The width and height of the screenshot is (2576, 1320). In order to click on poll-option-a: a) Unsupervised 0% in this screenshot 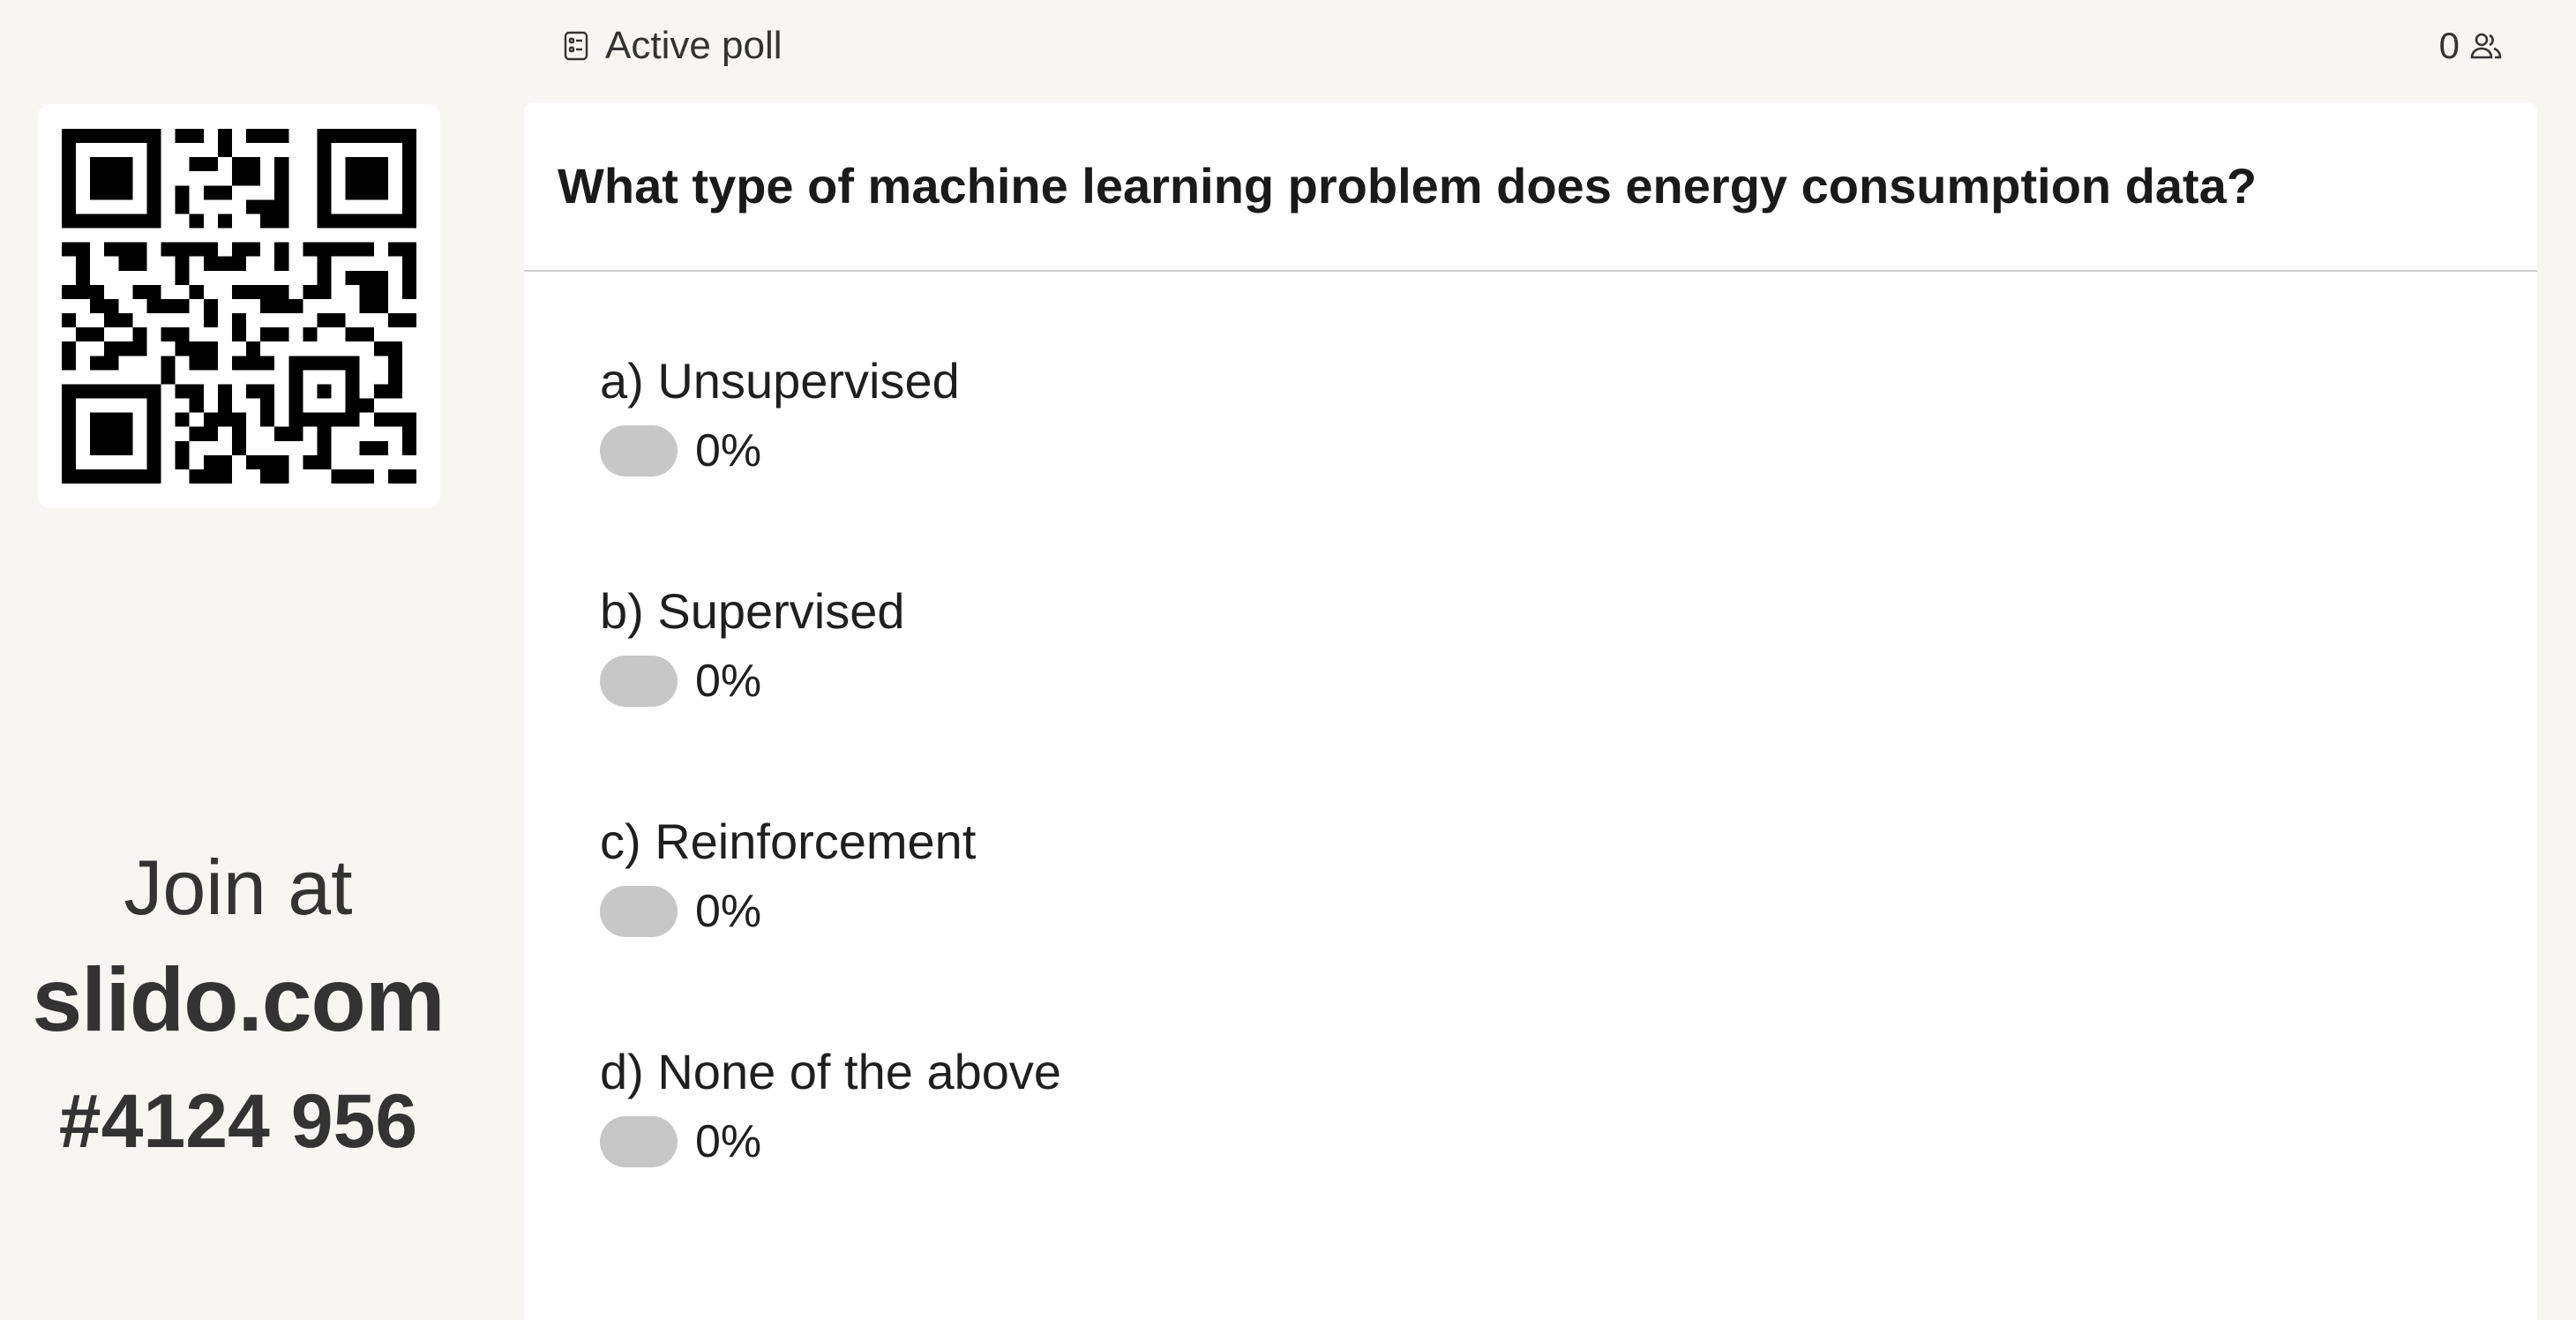, I will do `click(1482, 431)`.